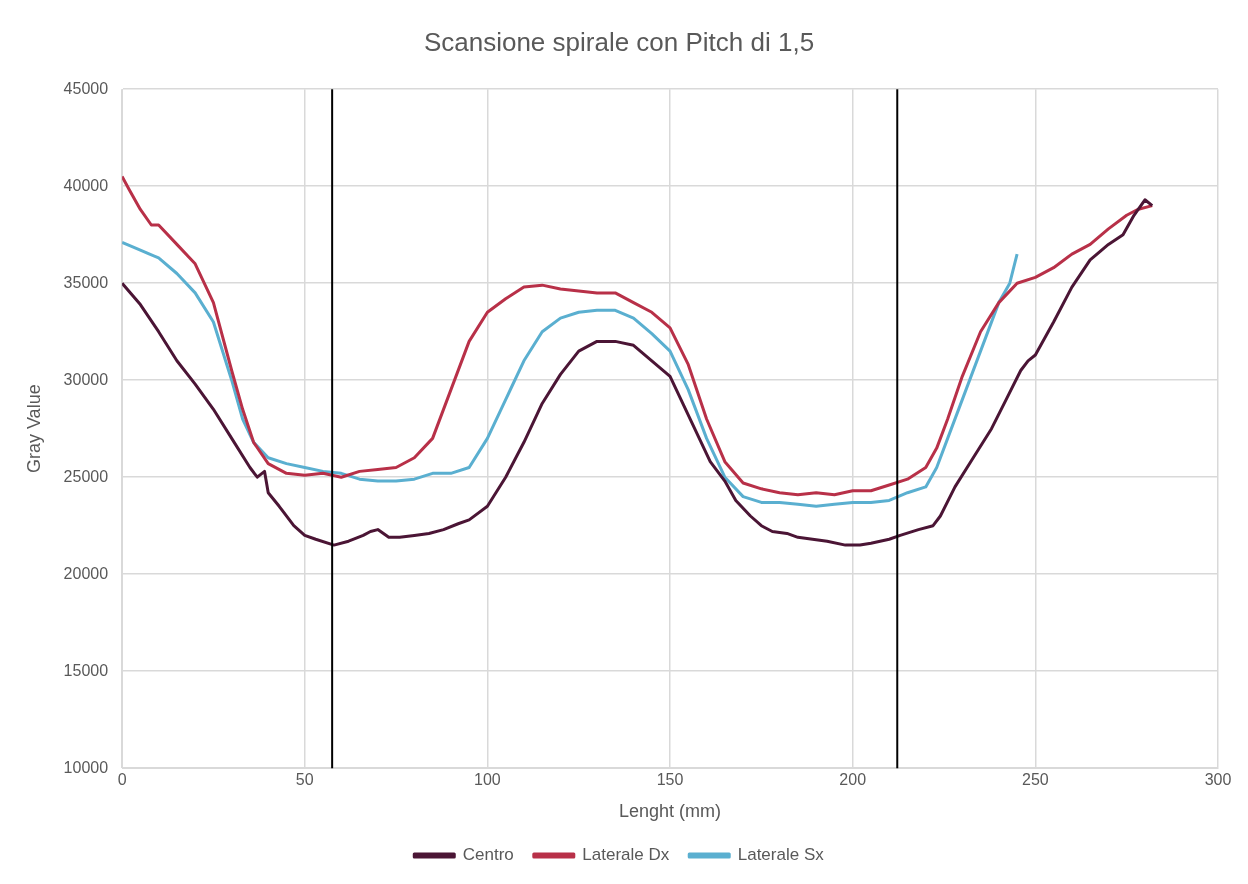 This screenshot has height=884, width=1248. I want to click on y-tick-label: 35000, so click(86, 282).